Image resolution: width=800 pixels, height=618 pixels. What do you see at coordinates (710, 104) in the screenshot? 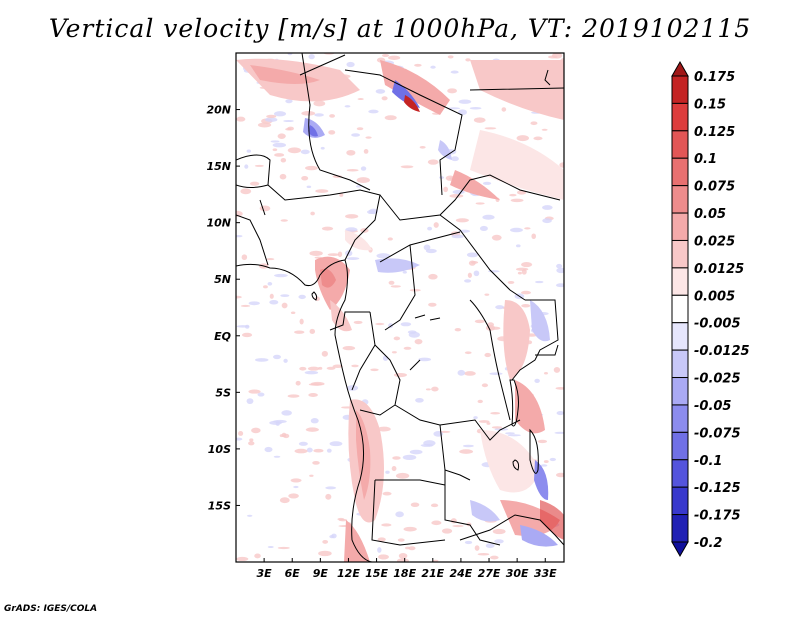
I see `colorbar-label: 0.15` at bounding box center [710, 104].